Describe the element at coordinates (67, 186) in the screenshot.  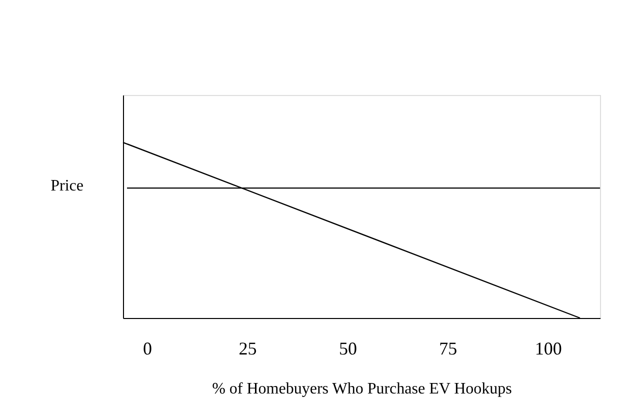
I see `y-axis-title: Price` at that location.